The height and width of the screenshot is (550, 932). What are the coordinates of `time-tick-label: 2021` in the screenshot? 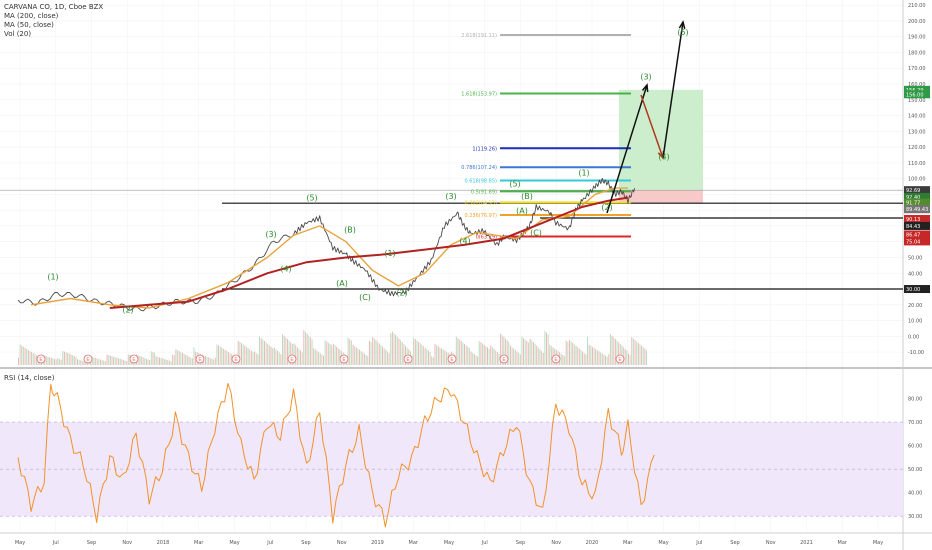 It's located at (806, 543).